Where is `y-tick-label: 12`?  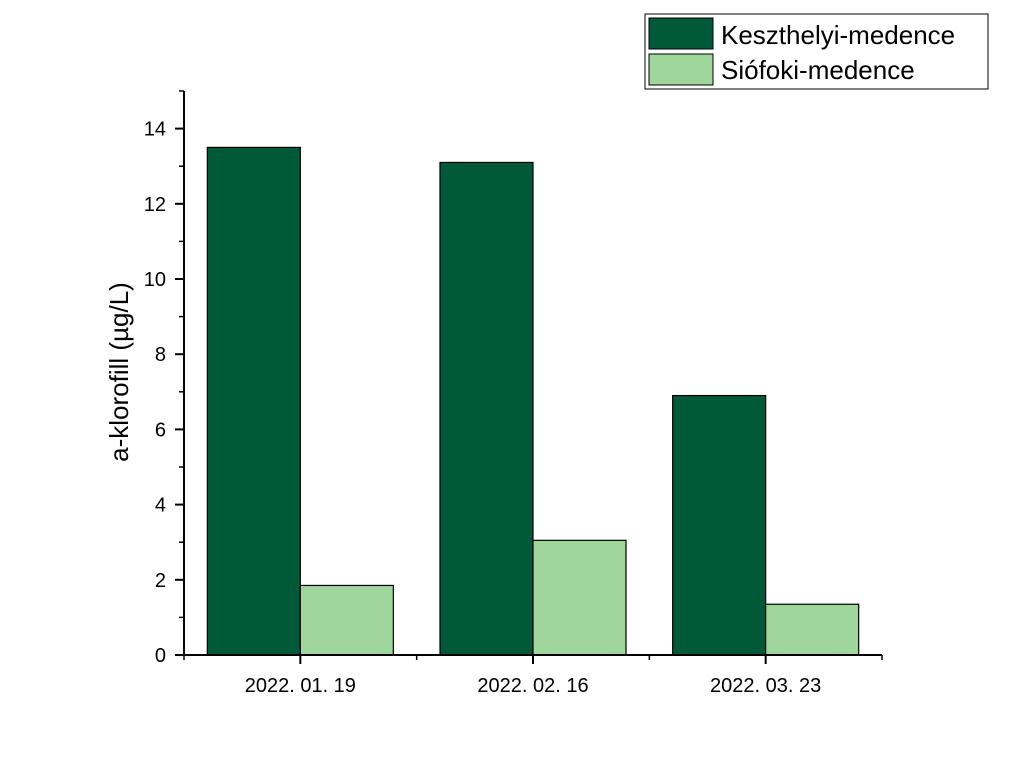 y-tick-label: 12 is located at coordinates (155, 205).